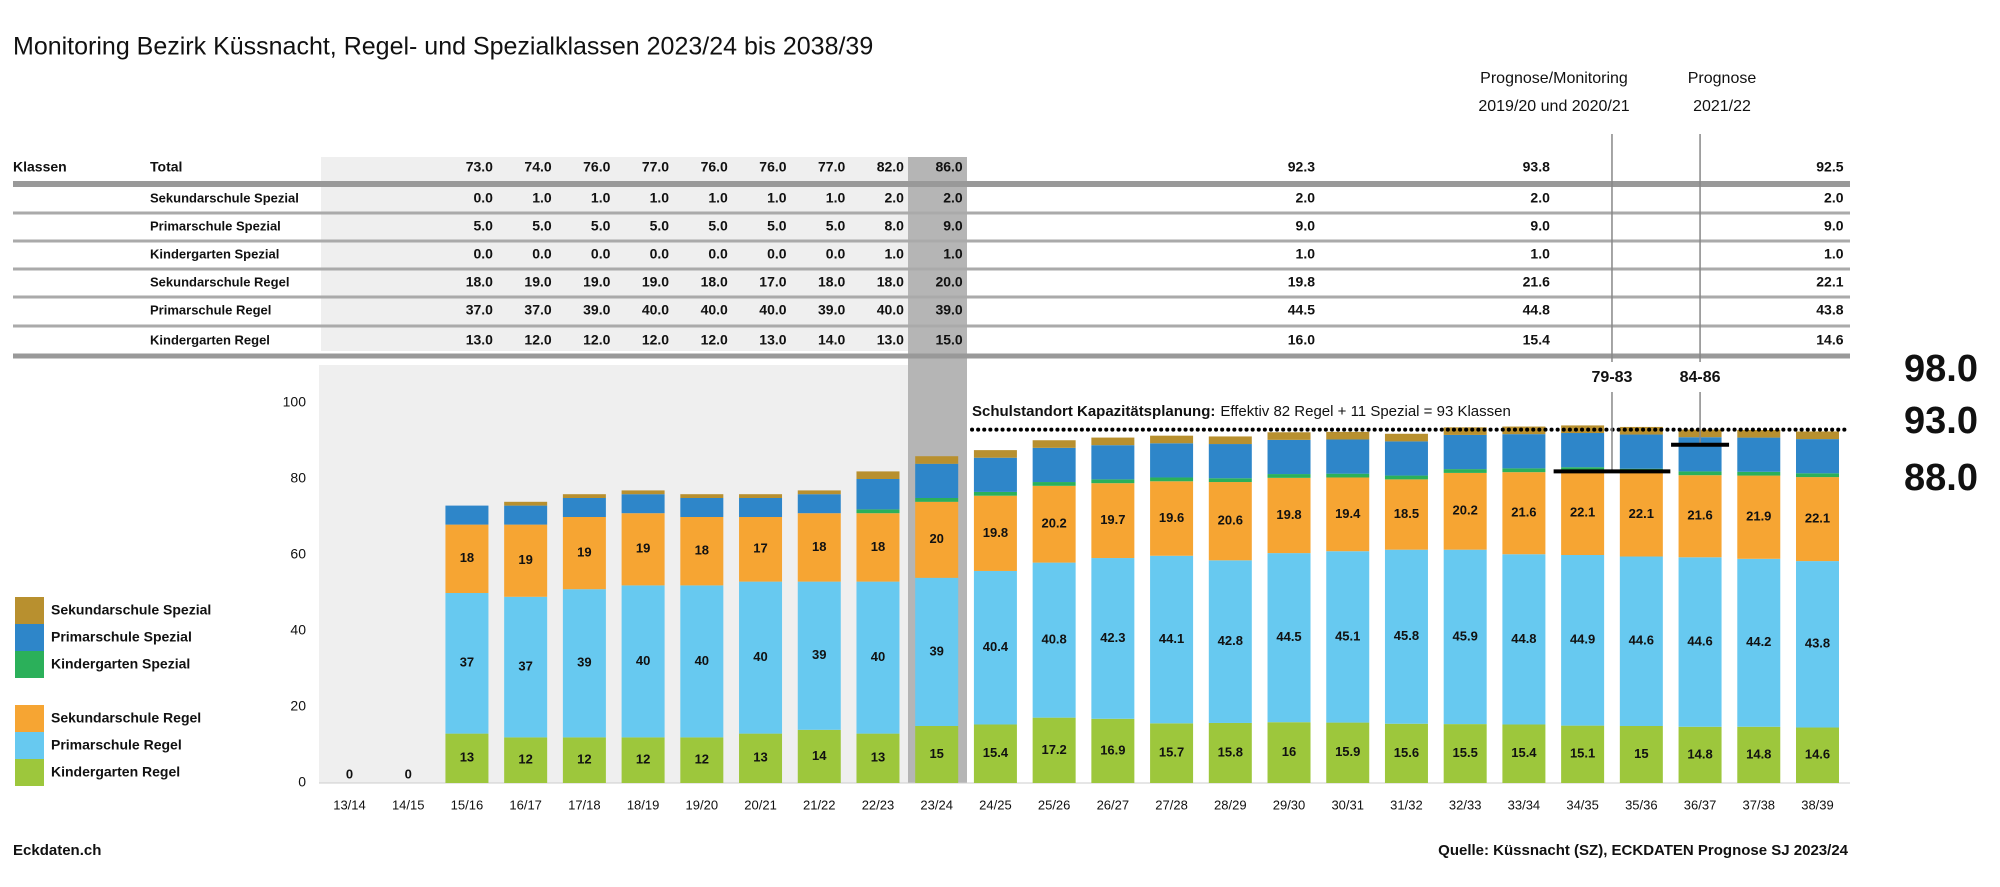 The width and height of the screenshot is (2000, 887). What do you see at coordinates (1230, 804) in the screenshot?
I see `x-tick-label: 28/29` at bounding box center [1230, 804].